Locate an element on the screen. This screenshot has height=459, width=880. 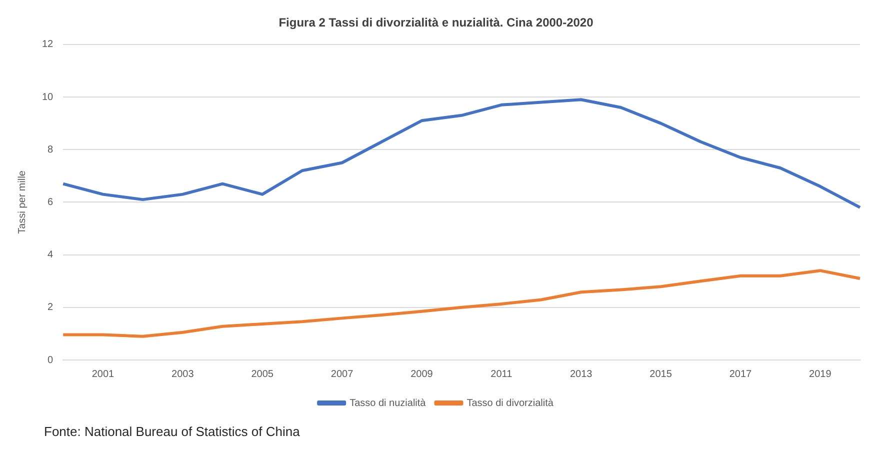
y-axis-title: Tassi per mille is located at coordinates (22, 202).